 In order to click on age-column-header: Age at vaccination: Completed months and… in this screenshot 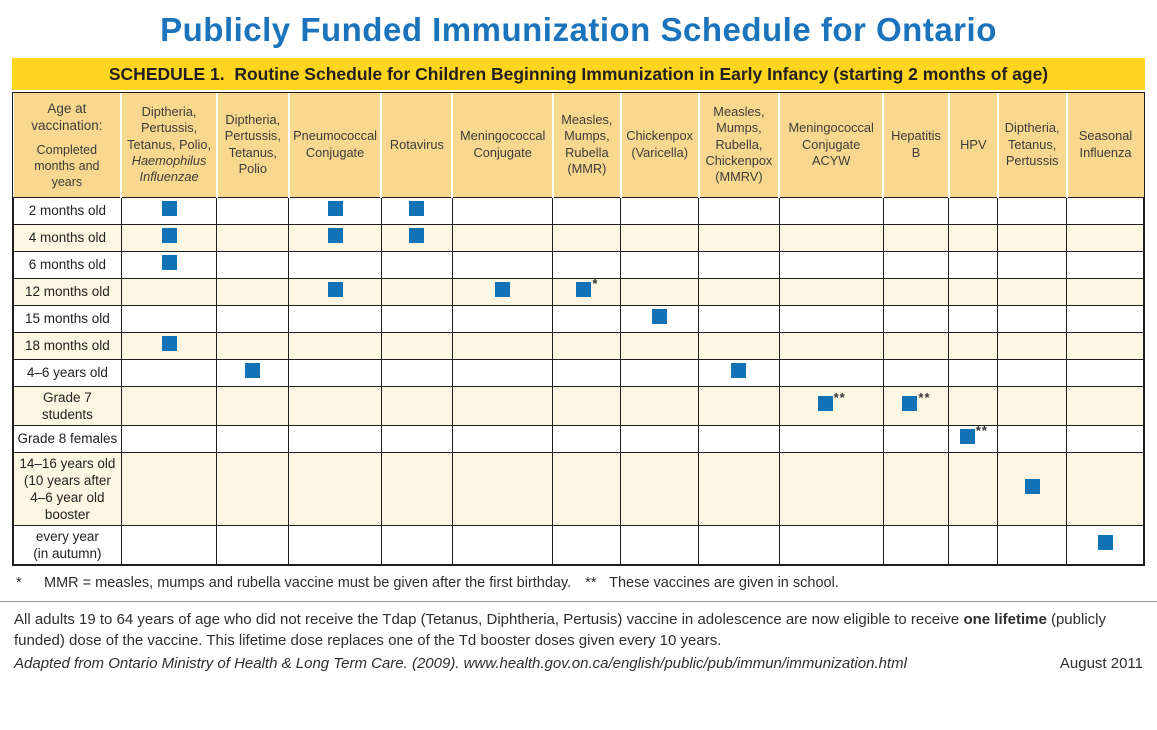, I will do `click(67, 145)`.